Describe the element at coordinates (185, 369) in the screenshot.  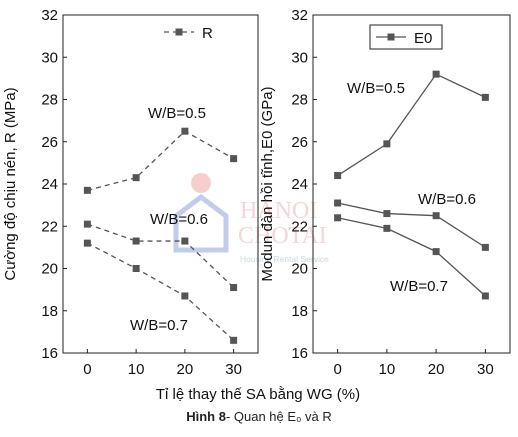
I see `left-x-tick-label: 20` at that location.